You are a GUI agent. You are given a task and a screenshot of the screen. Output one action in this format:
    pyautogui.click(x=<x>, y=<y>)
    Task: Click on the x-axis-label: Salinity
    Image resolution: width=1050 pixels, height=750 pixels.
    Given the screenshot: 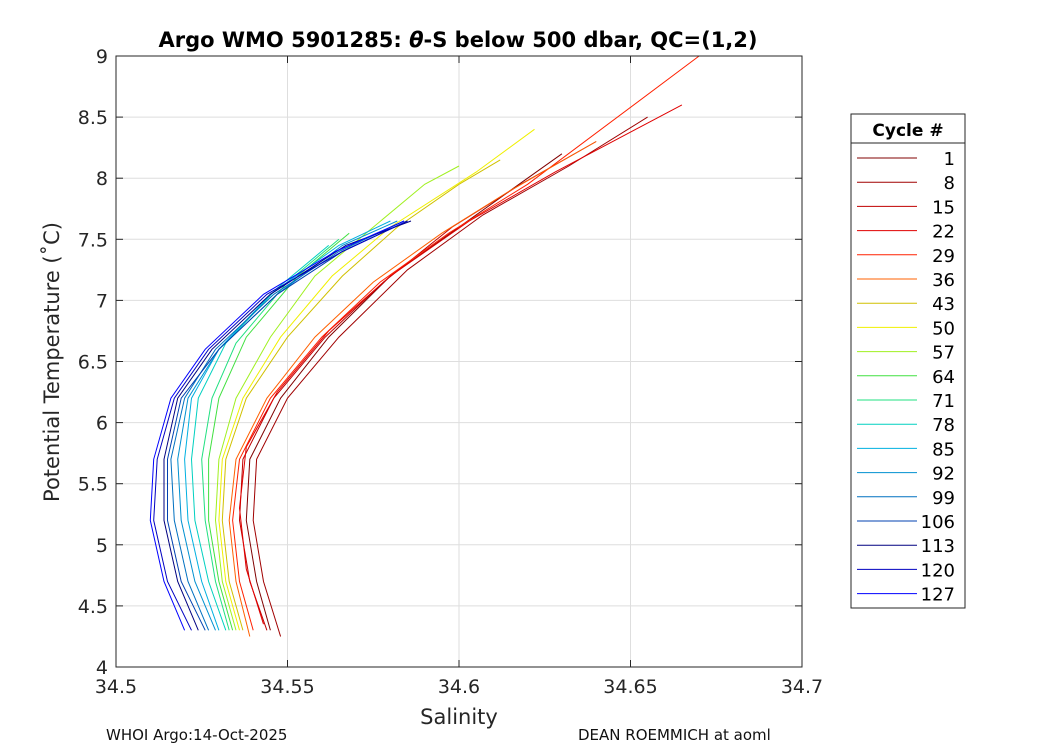 What is the action you would take?
    pyautogui.click(x=459, y=717)
    